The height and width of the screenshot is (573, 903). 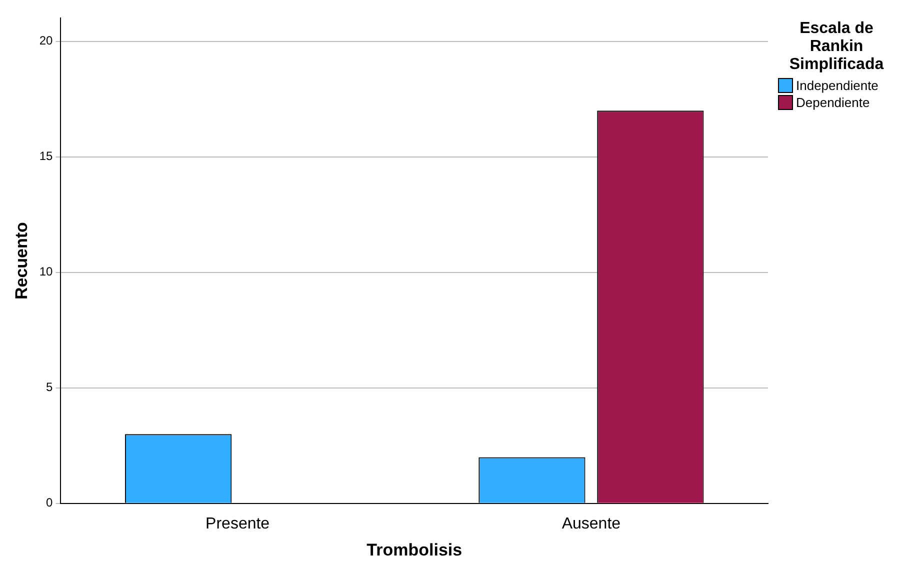 I want to click on legend-title: Escala de Rankin Simplificada, so click(x=836, y=47).